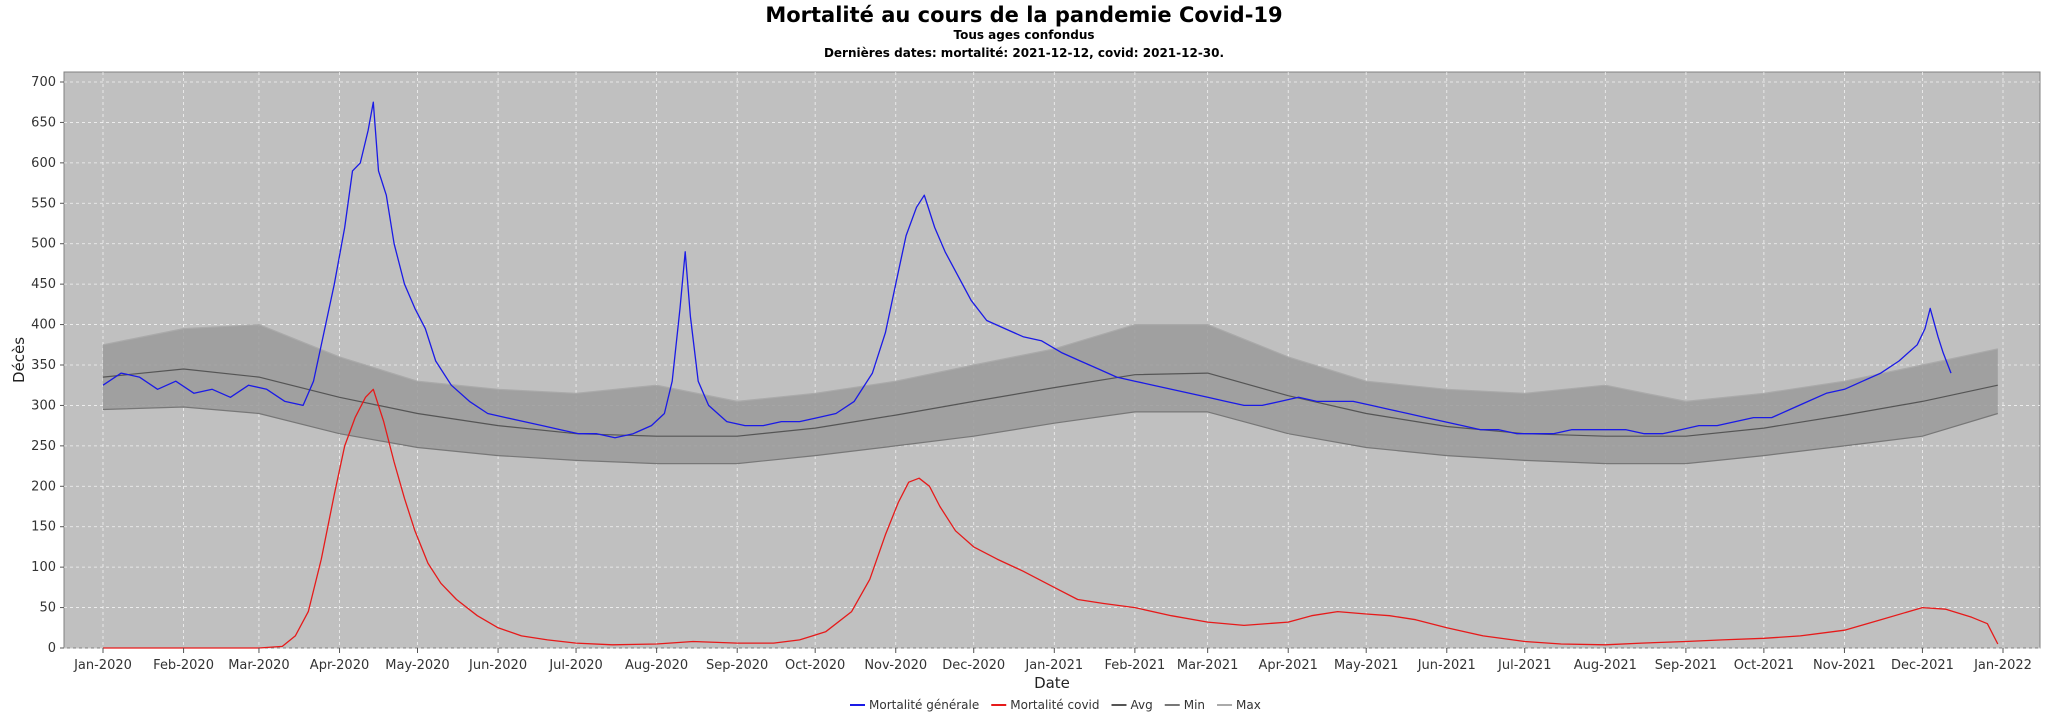 The image size is (2048, 720). What do you see at coordinates (43, 203) in the screenshot?
I see `y-tick-label: 550` at bounding box center [43, 203].